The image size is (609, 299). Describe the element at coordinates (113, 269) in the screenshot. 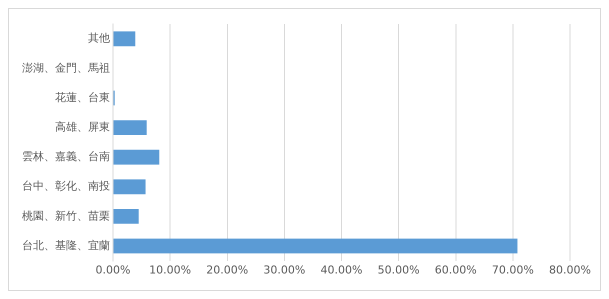

I see `x-tick-label: 0.00%` at that location.